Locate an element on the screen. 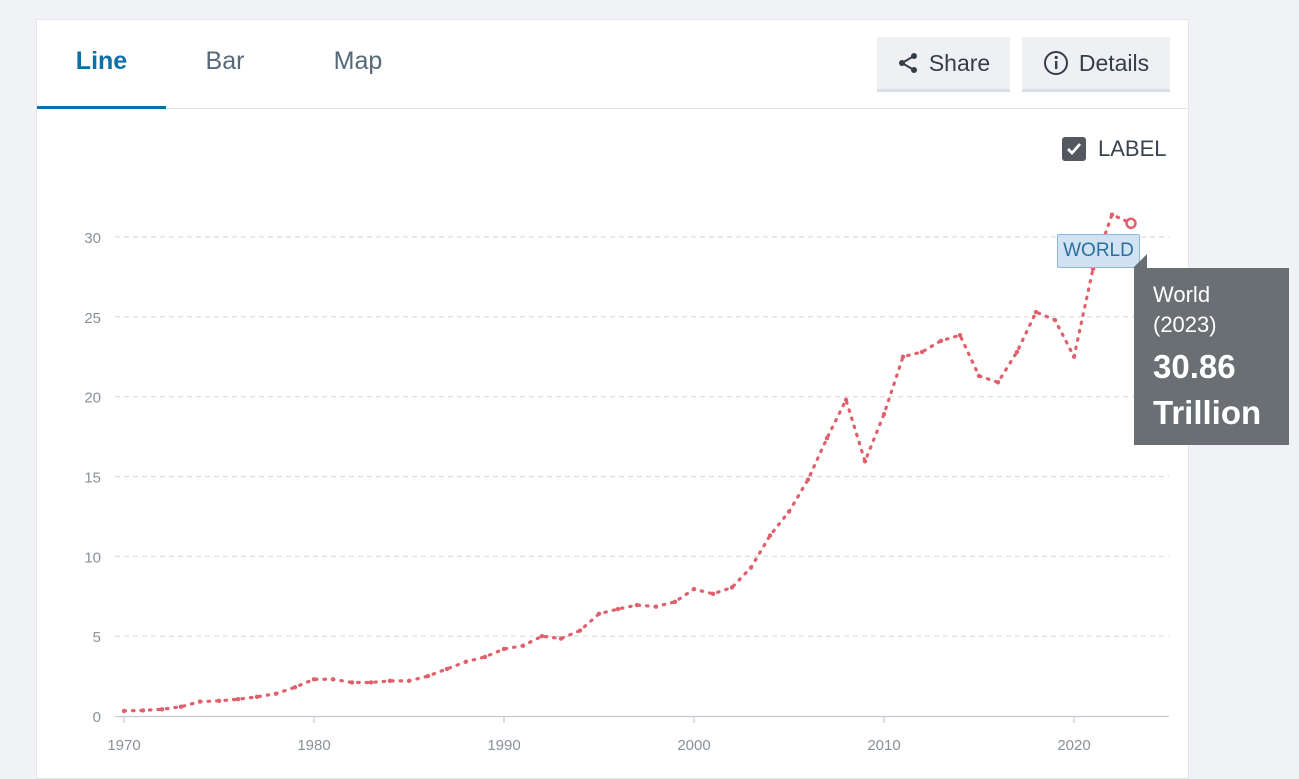 The image size is (1299, 779). share-label: Share is located at coordinates (959, 62).